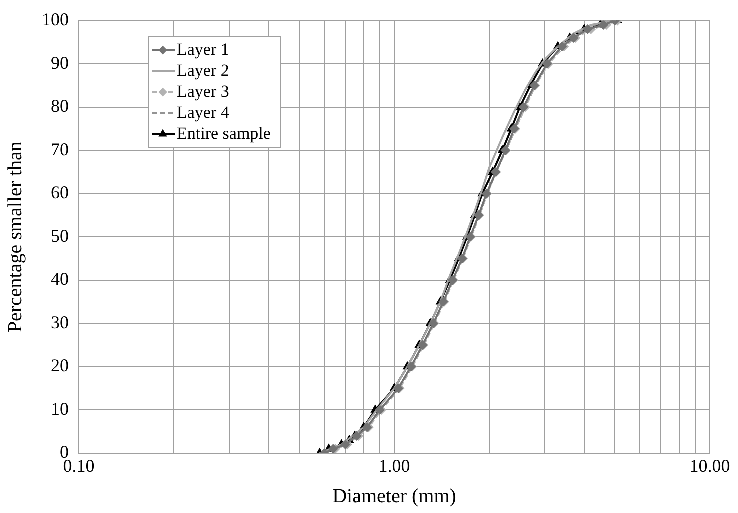 The width and height of the screenshot is (738, 513). Describe the element at coordinates (224, 133) in the screenshot. I see `legend-label: Entire sample` at that location.